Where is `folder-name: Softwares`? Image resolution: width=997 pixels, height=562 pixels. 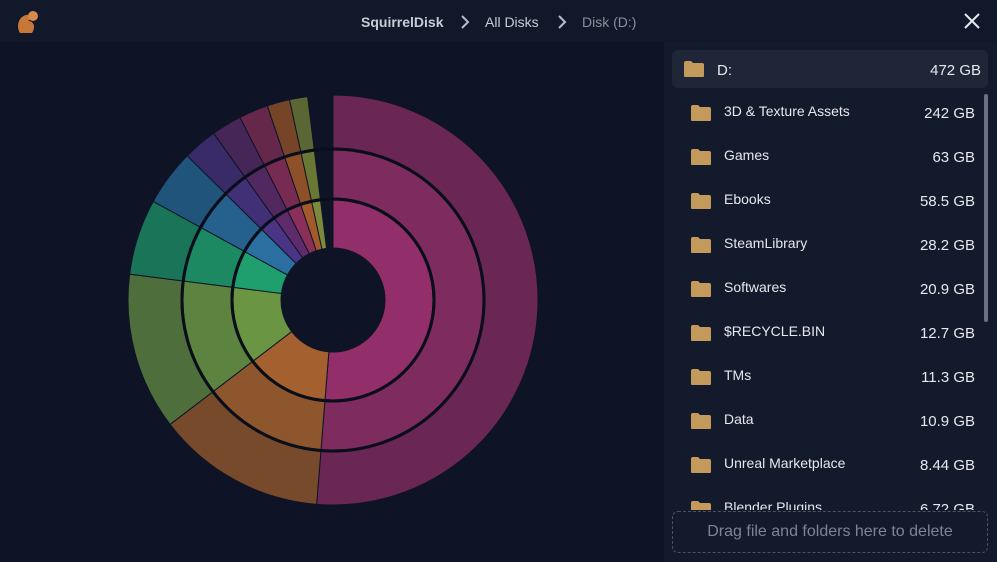 folder-name: Softwares is located at coordinates (755, 287).